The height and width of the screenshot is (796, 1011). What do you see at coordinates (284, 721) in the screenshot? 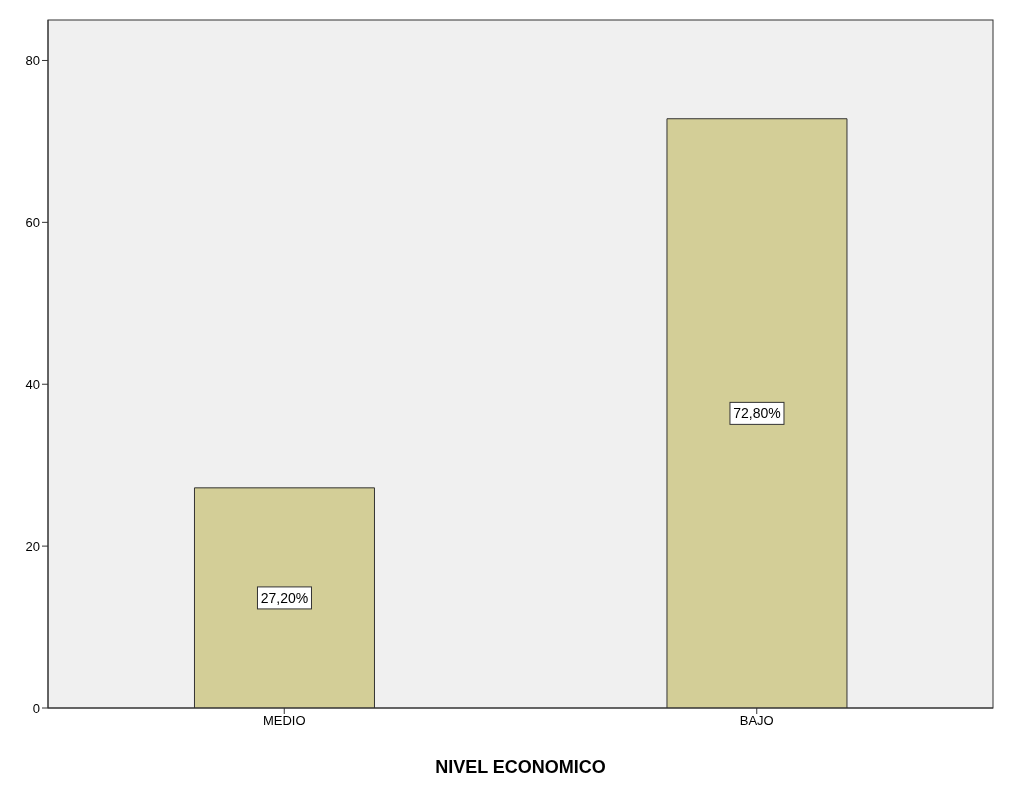
I see `x-tick-label: MEDIO` at bounding box center [284, 721].